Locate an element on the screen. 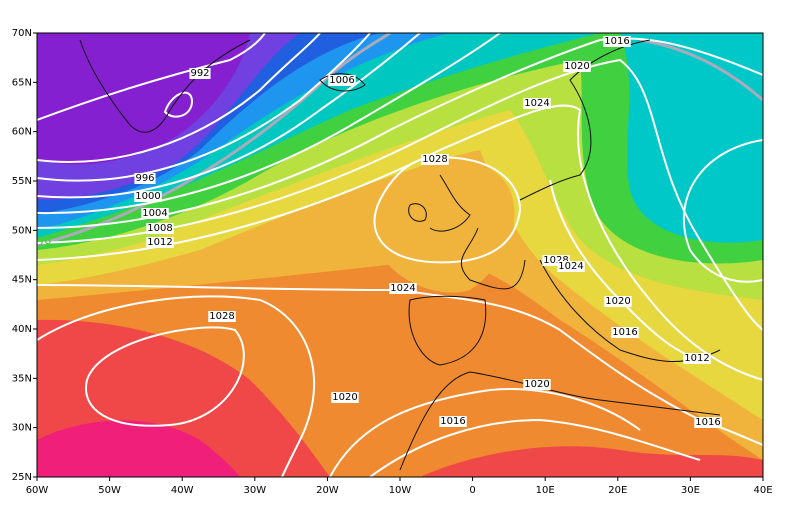 This screenshot has height=509, width=800. jet-line is located at coordinates (701, 70).